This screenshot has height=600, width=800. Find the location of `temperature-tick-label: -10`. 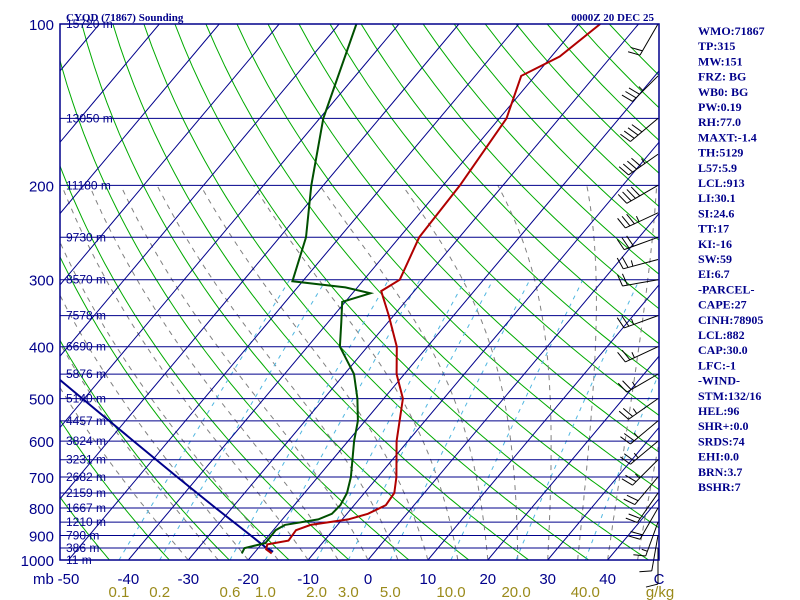

temperature-tick-label: -10 is located at coordinates (308, 579).